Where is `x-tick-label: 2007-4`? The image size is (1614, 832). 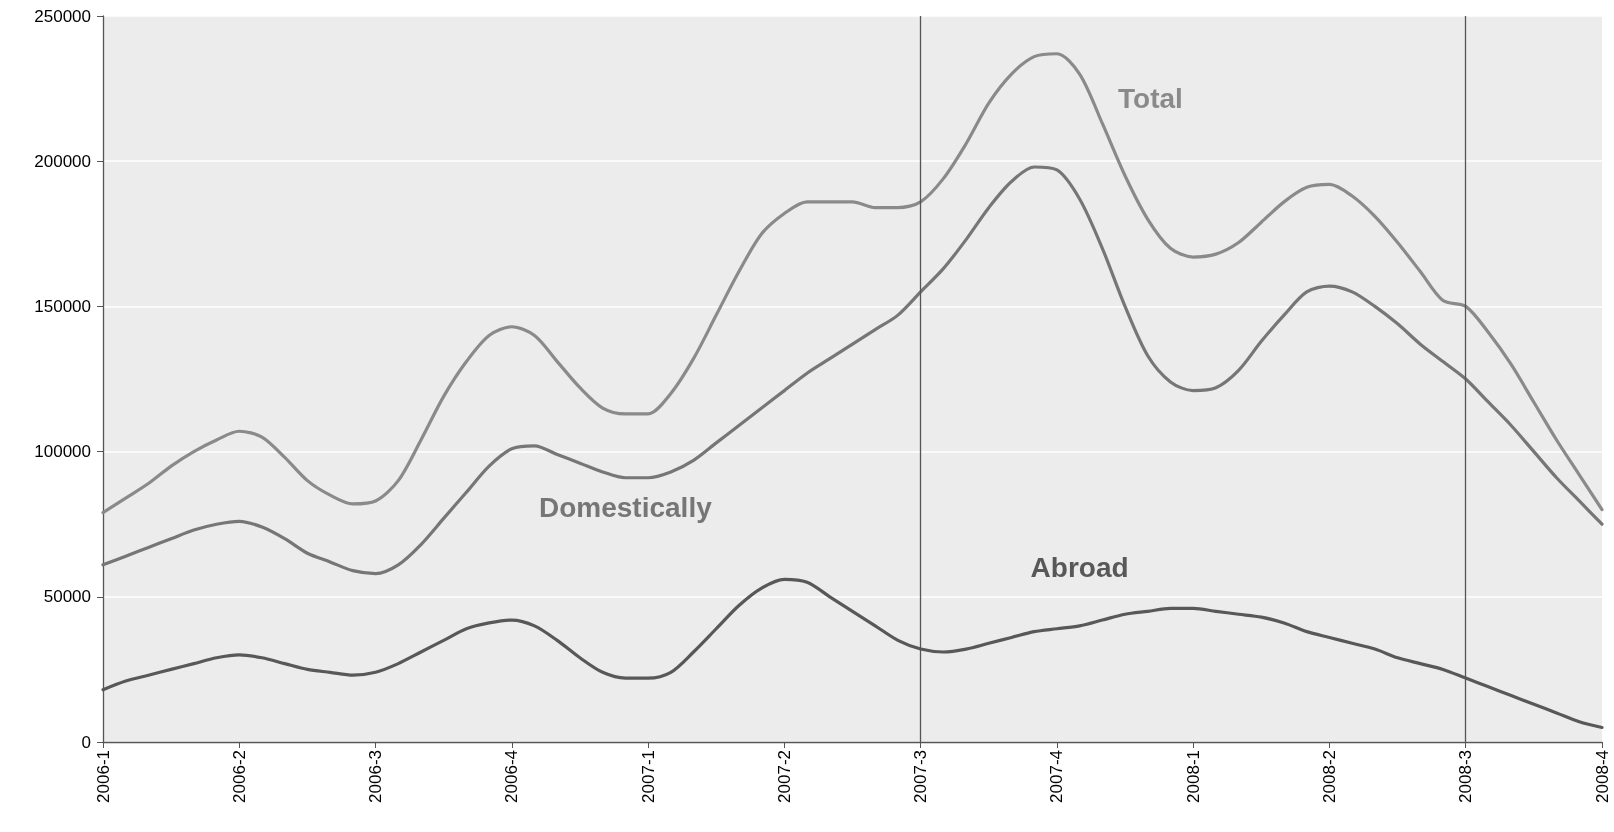 x-tick-label: 2007-4 is located at coordinates (1057, 776).